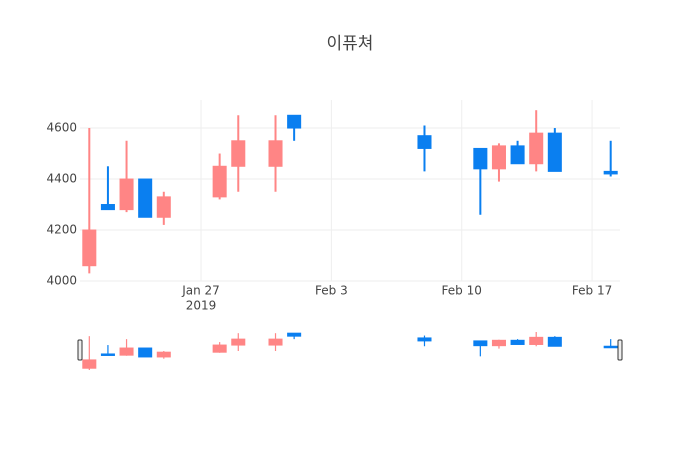  What do you see at coordinates (592, 291) in the screenshot?
I see `x-tick-label: Feb 17` at bounding box center [592, 291].